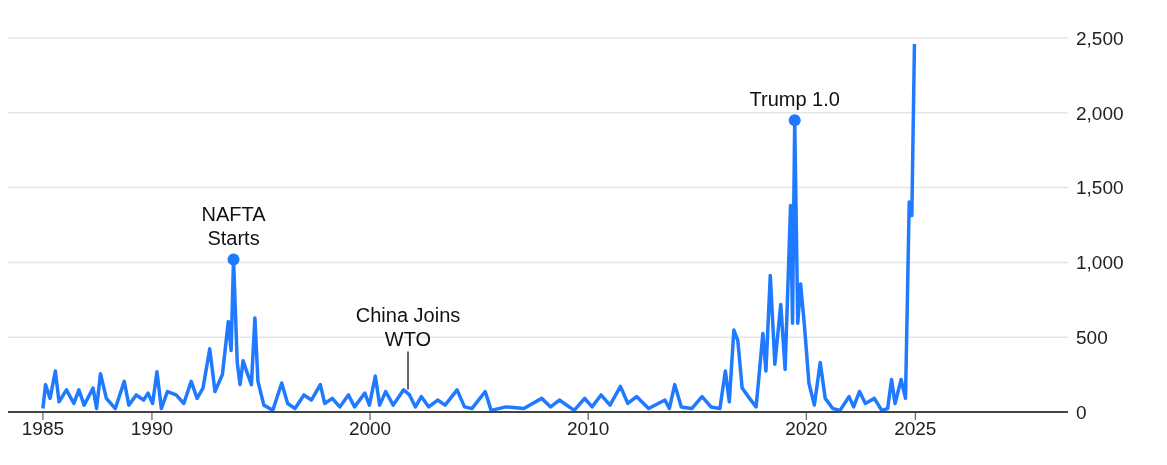  What do you see at coordinates (915, 429) in the screenshot?
I see `x-tick-label: 2025` at bounding box center [915, 429].